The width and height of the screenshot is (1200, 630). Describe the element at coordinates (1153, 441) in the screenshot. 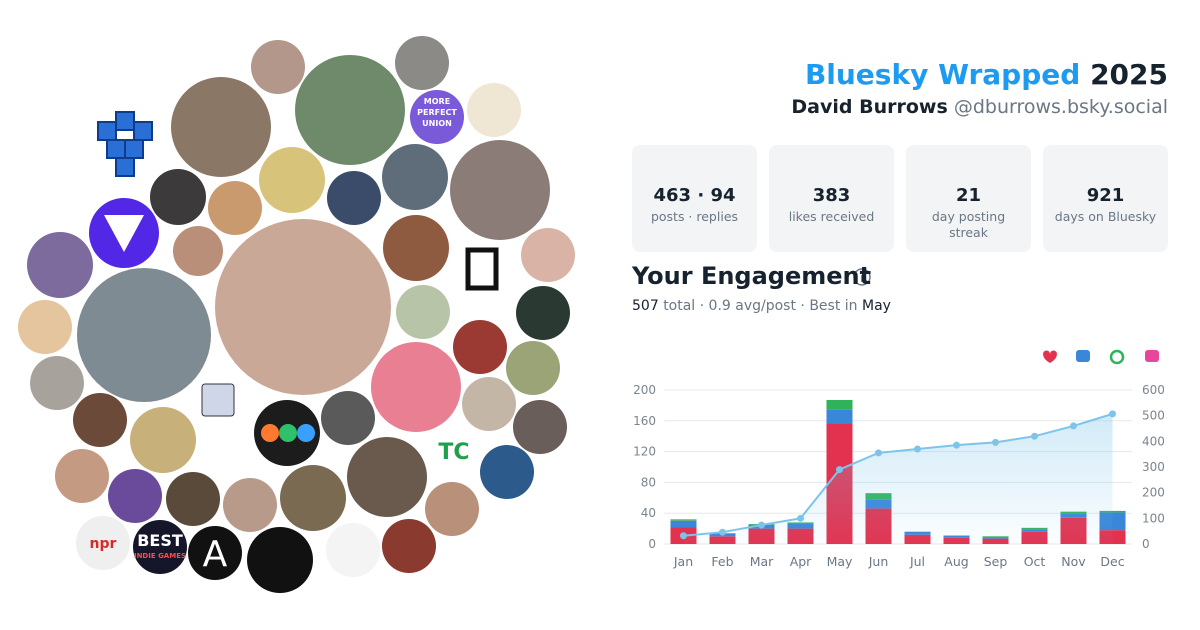

I see `y2-tick-label: 400` at that location.